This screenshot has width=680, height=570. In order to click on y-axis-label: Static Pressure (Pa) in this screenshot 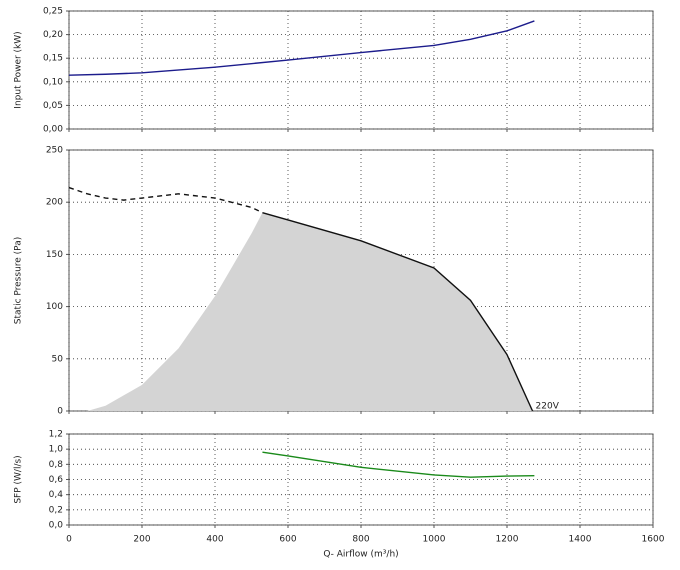, I will do `click(19, 280)`.